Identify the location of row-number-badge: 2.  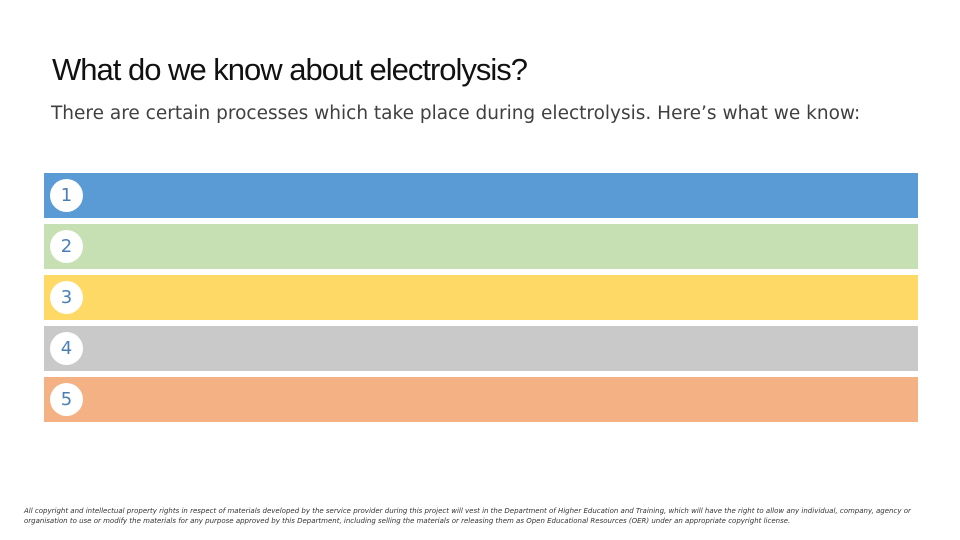
(66, 246).